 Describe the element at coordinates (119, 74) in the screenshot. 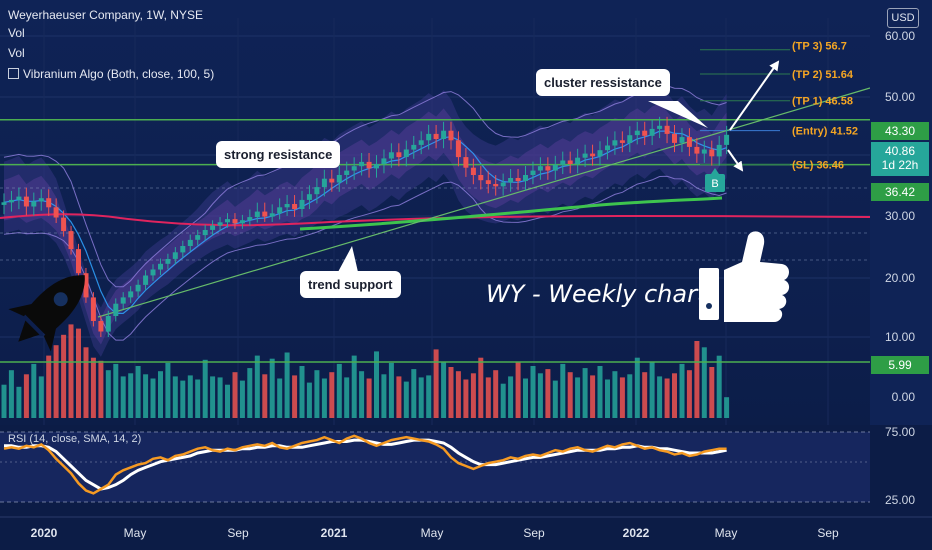

I see `indicator-algo-label: Vibranium Algo (Both, close, 100, 5)` at that location.